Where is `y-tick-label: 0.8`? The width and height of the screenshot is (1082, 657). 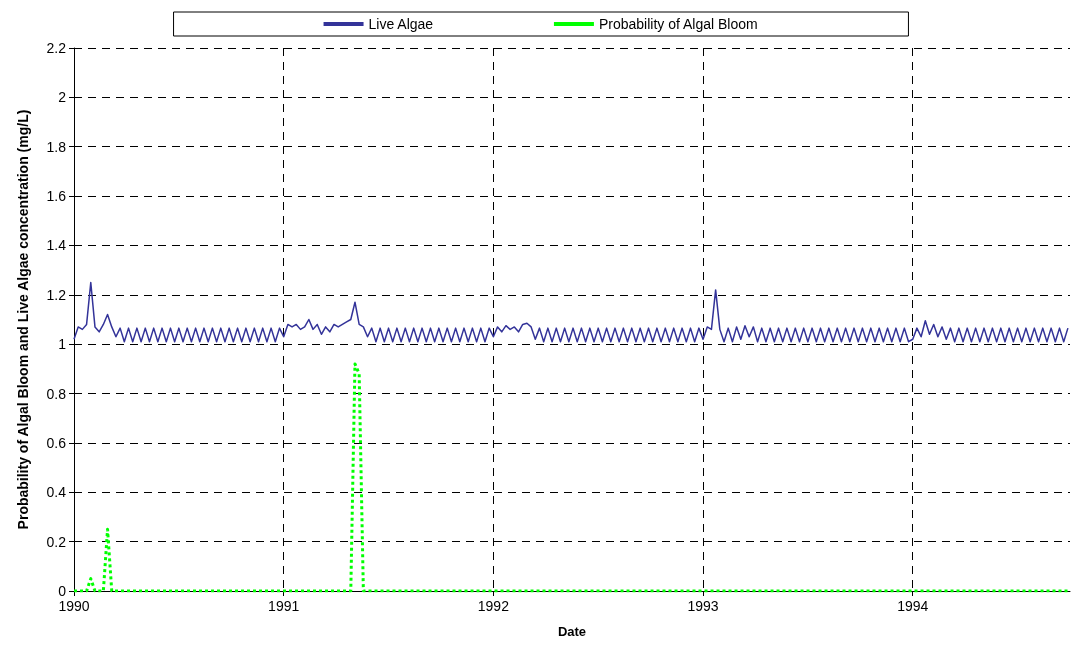
y-tick-label: 0.8 is located at coordinates (56, 393).